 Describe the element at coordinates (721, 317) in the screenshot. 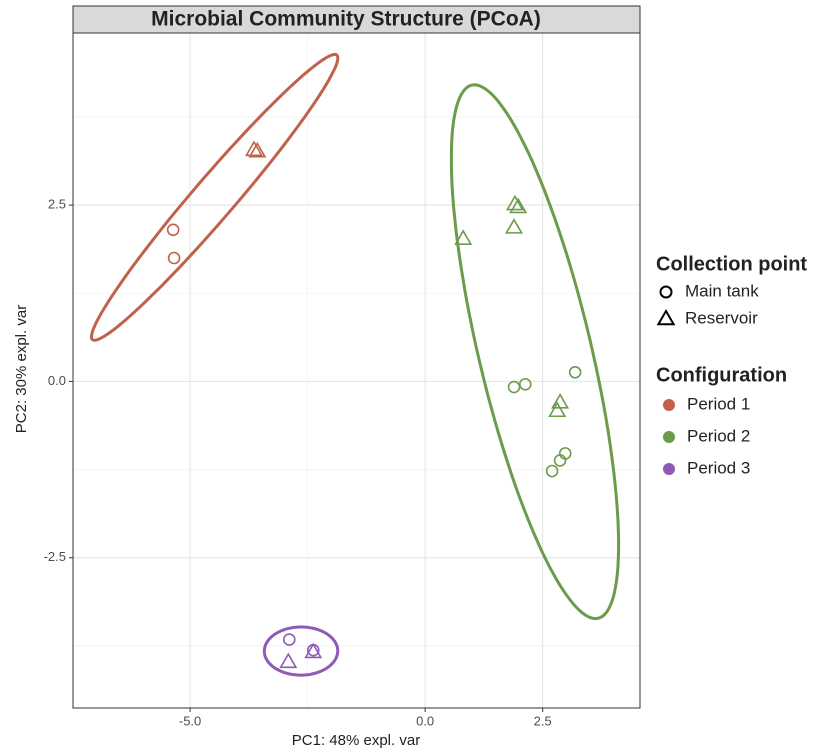

I see `legend-label: Reservoir` at that location.